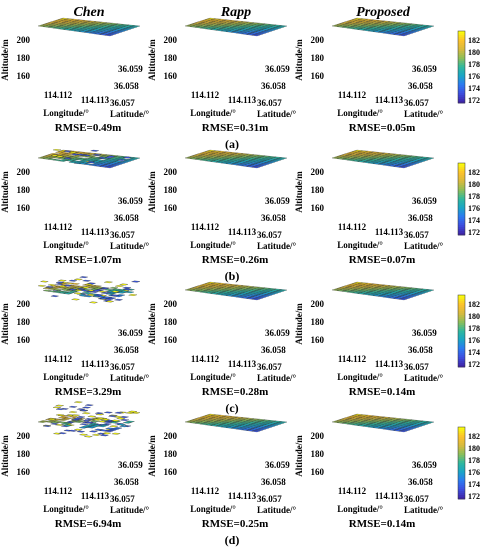 The image size is (486, 550). Describe the element at coordinates (232, 144) in the screenshot. I see `row-label-a: (a)` at that location.